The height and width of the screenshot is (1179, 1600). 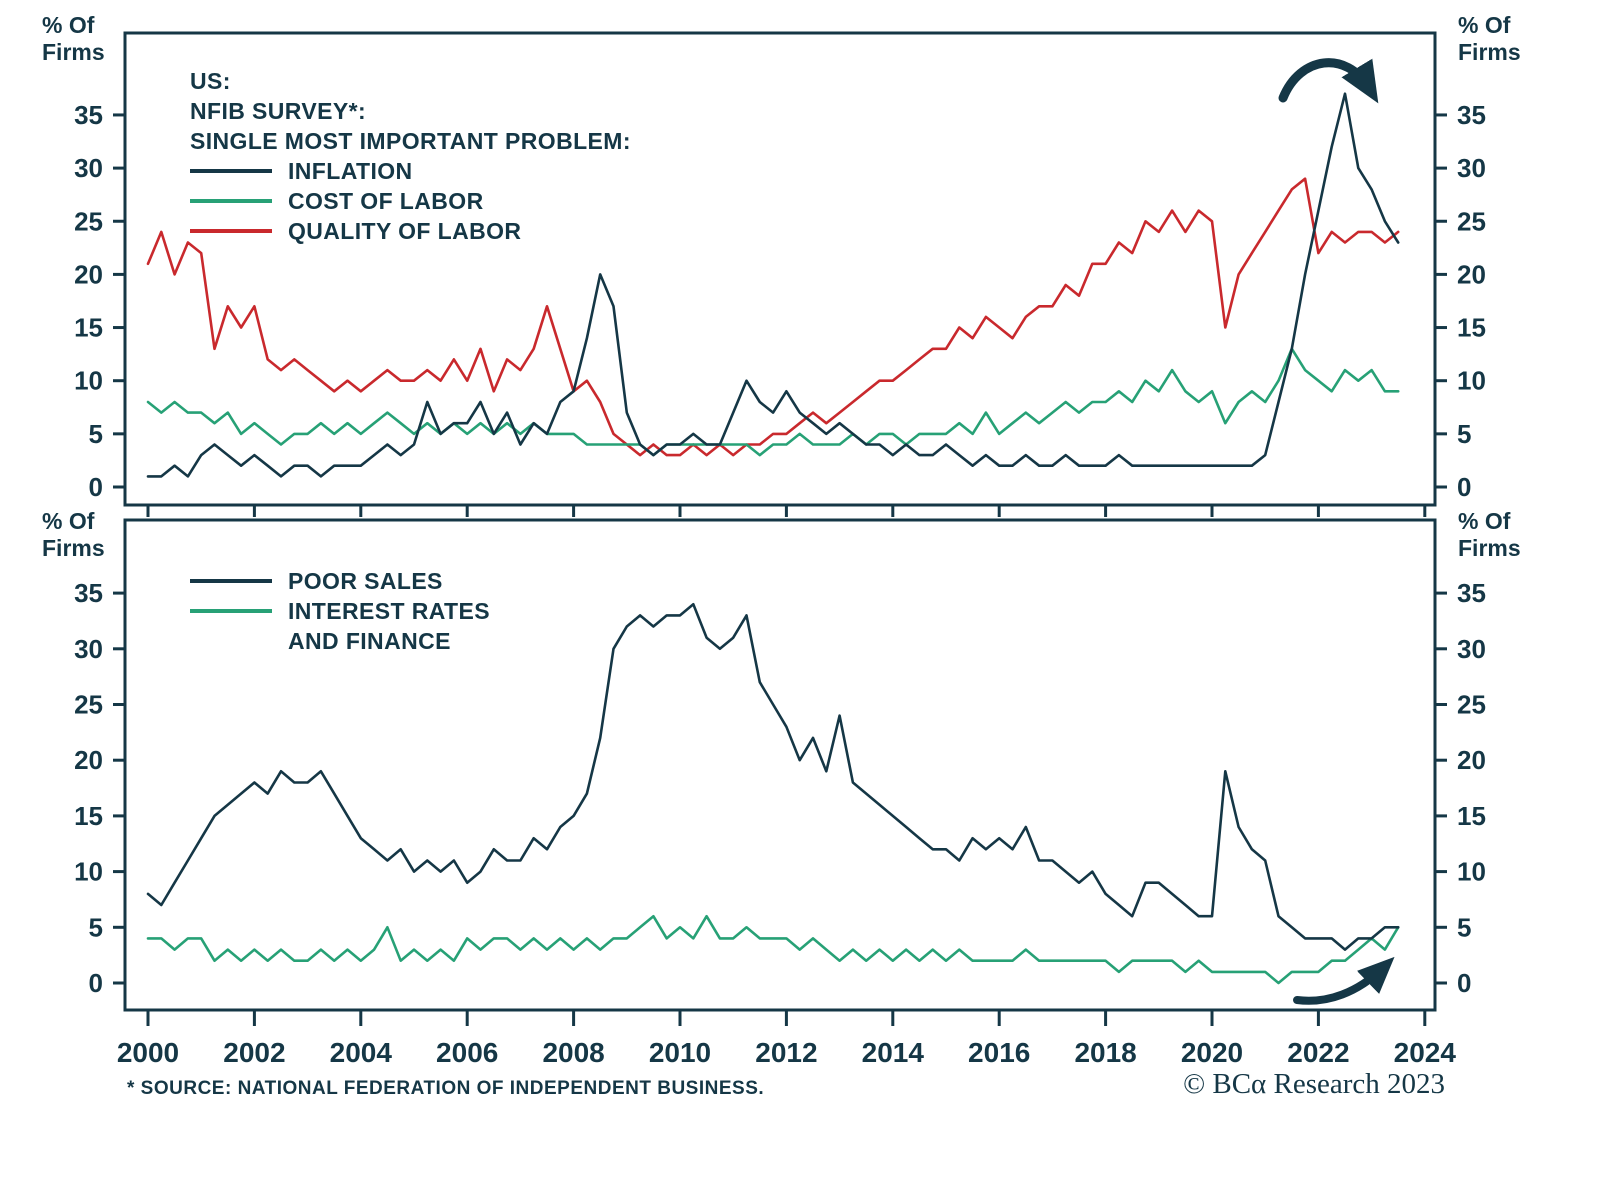 I want to click on x-tick-label: 2006, so click(x=467, y=1052).